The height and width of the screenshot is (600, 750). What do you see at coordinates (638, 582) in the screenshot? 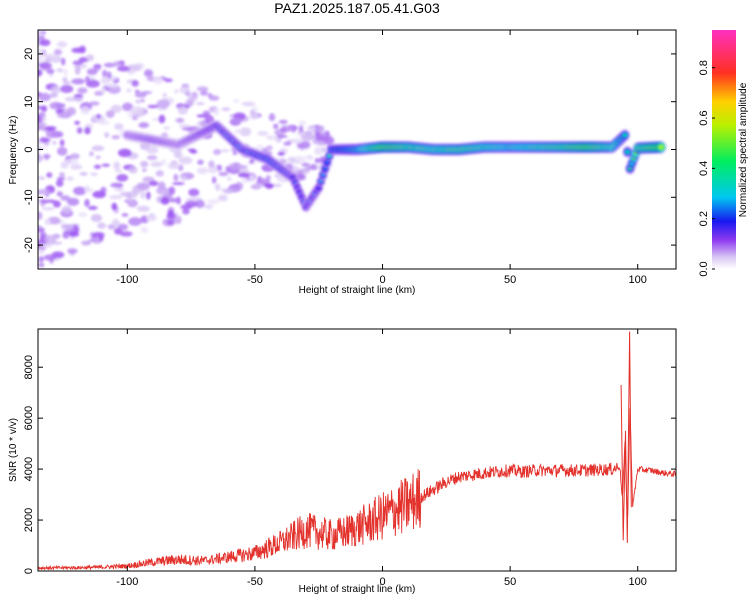
I see `x-tick-label: 100` at bounding box center [638, 582].